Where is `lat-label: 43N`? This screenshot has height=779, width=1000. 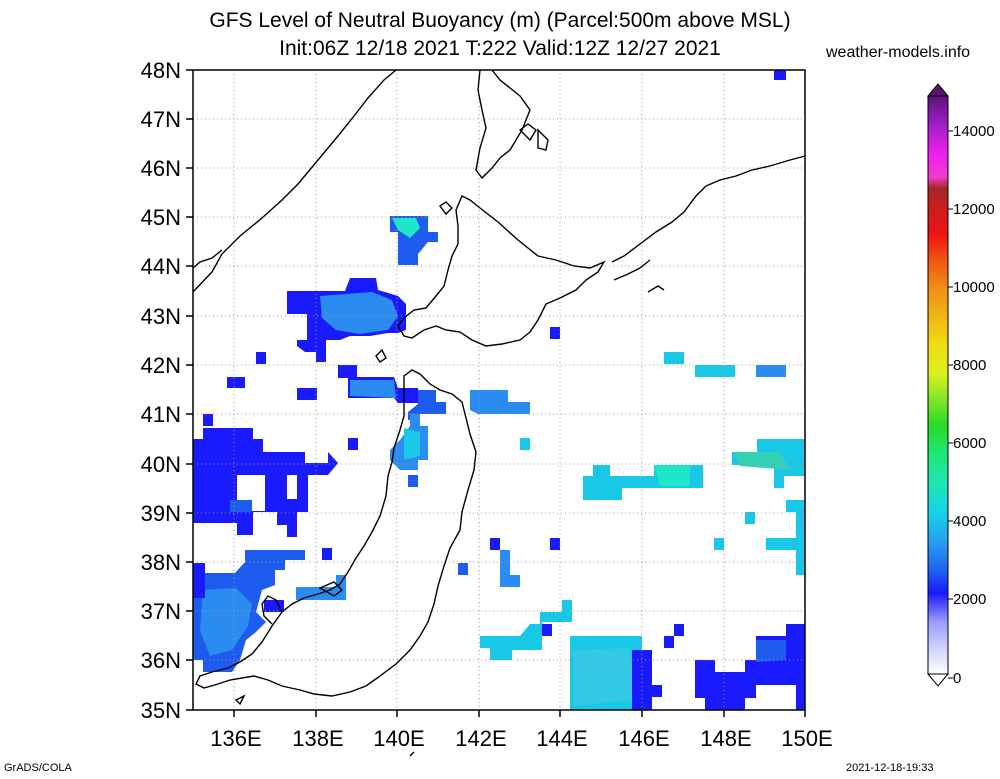 lat-label: 43N is located at coordinates (161, 316).